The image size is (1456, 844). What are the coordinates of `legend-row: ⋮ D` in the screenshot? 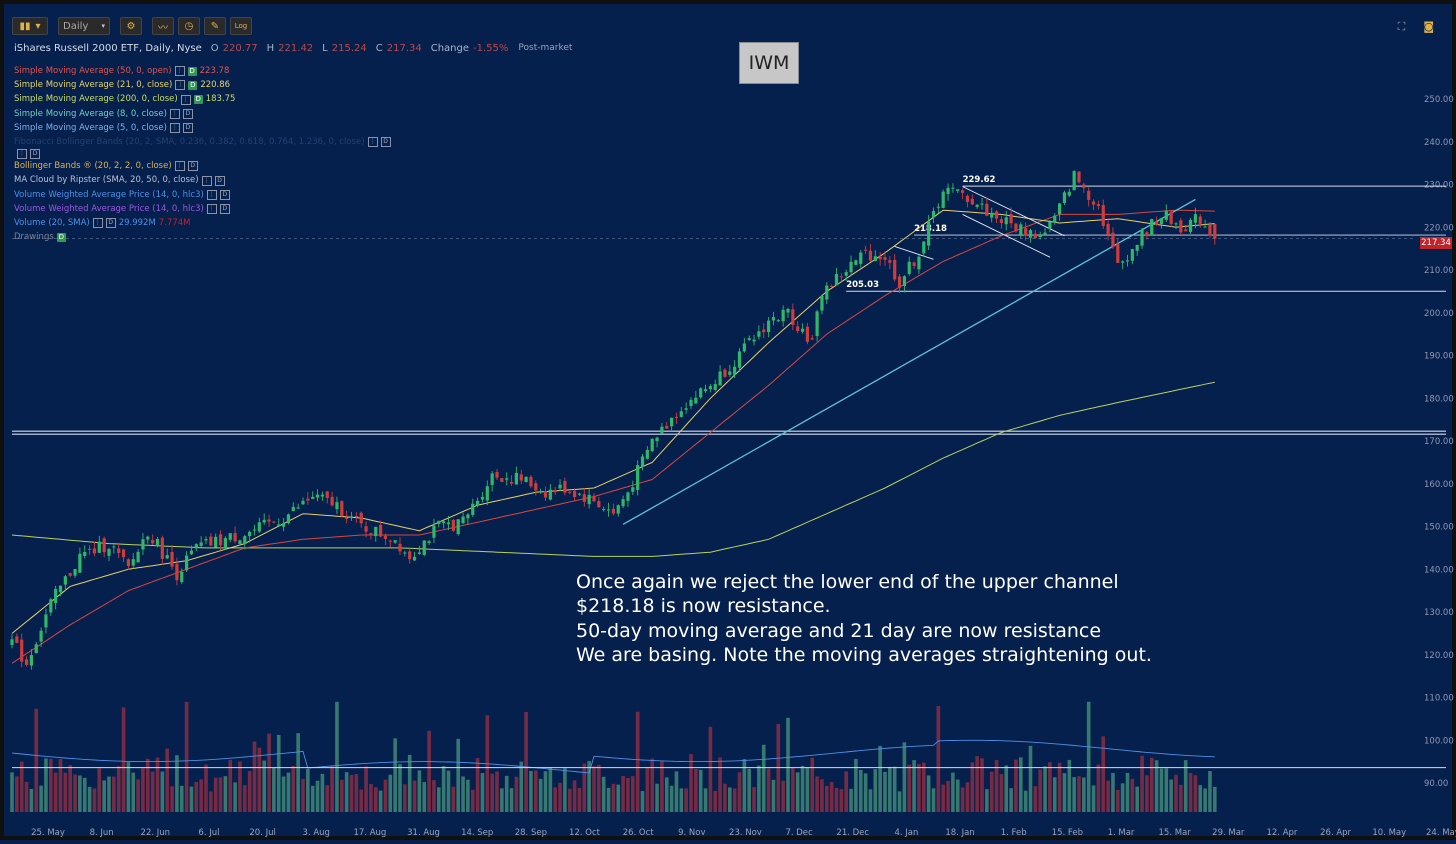 It's located at (202, 154).